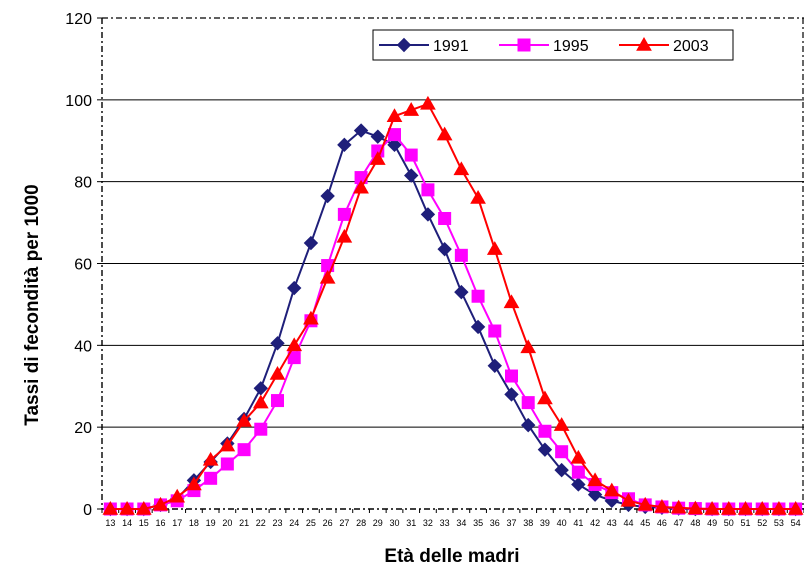 This screenshot has height=572, width=804. What do you see at coordinates (311, 523) in the screenshot?
I see `x-tick-label: 25` at bounding box center [311, 523].